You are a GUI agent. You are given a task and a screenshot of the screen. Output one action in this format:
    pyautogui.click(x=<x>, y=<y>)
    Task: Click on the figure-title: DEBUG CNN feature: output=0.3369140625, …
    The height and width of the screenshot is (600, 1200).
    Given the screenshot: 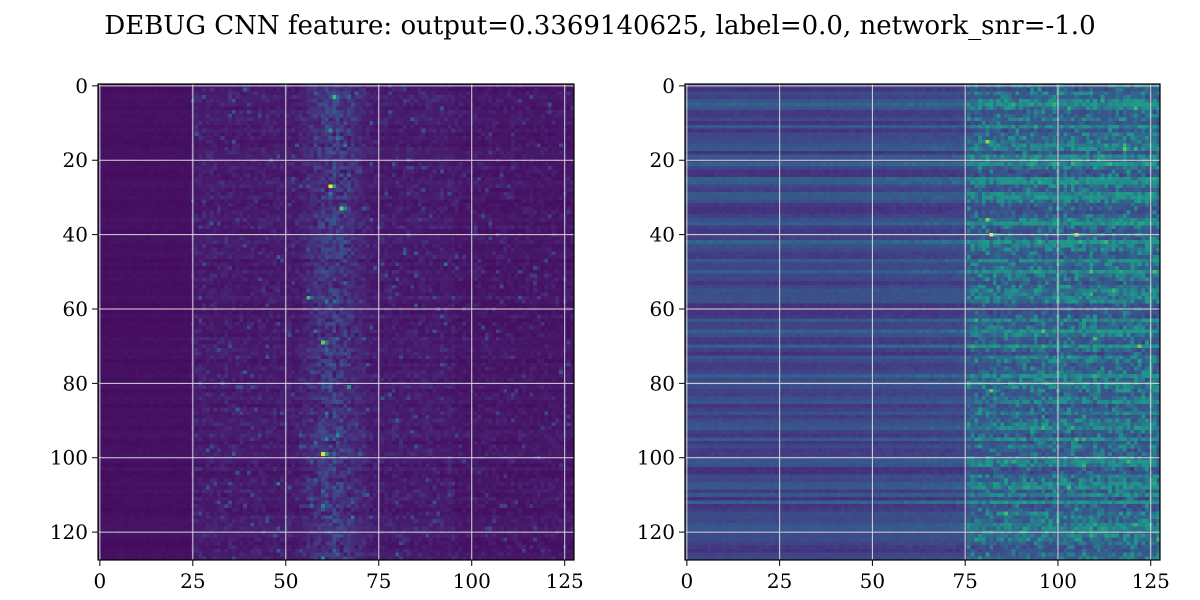 What is the action you would take?
    pyautogui.click(x=599, y=26)
    